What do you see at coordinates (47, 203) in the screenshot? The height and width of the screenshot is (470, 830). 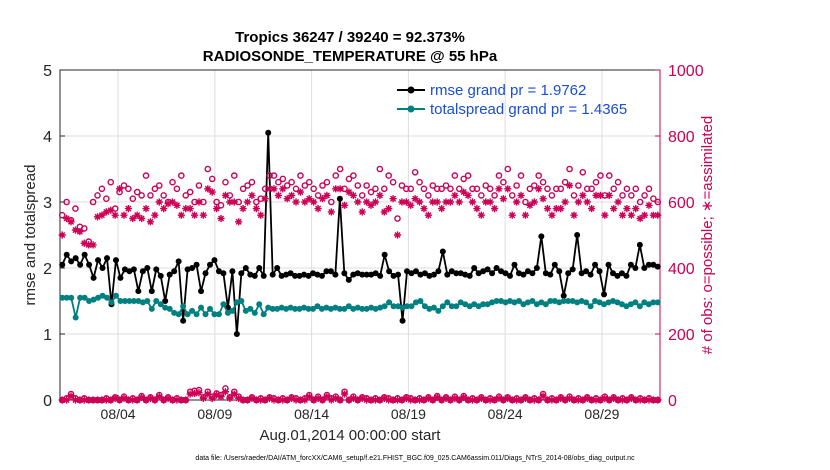 I see `left-tick-label: 3` at bounding box center [47, 203].